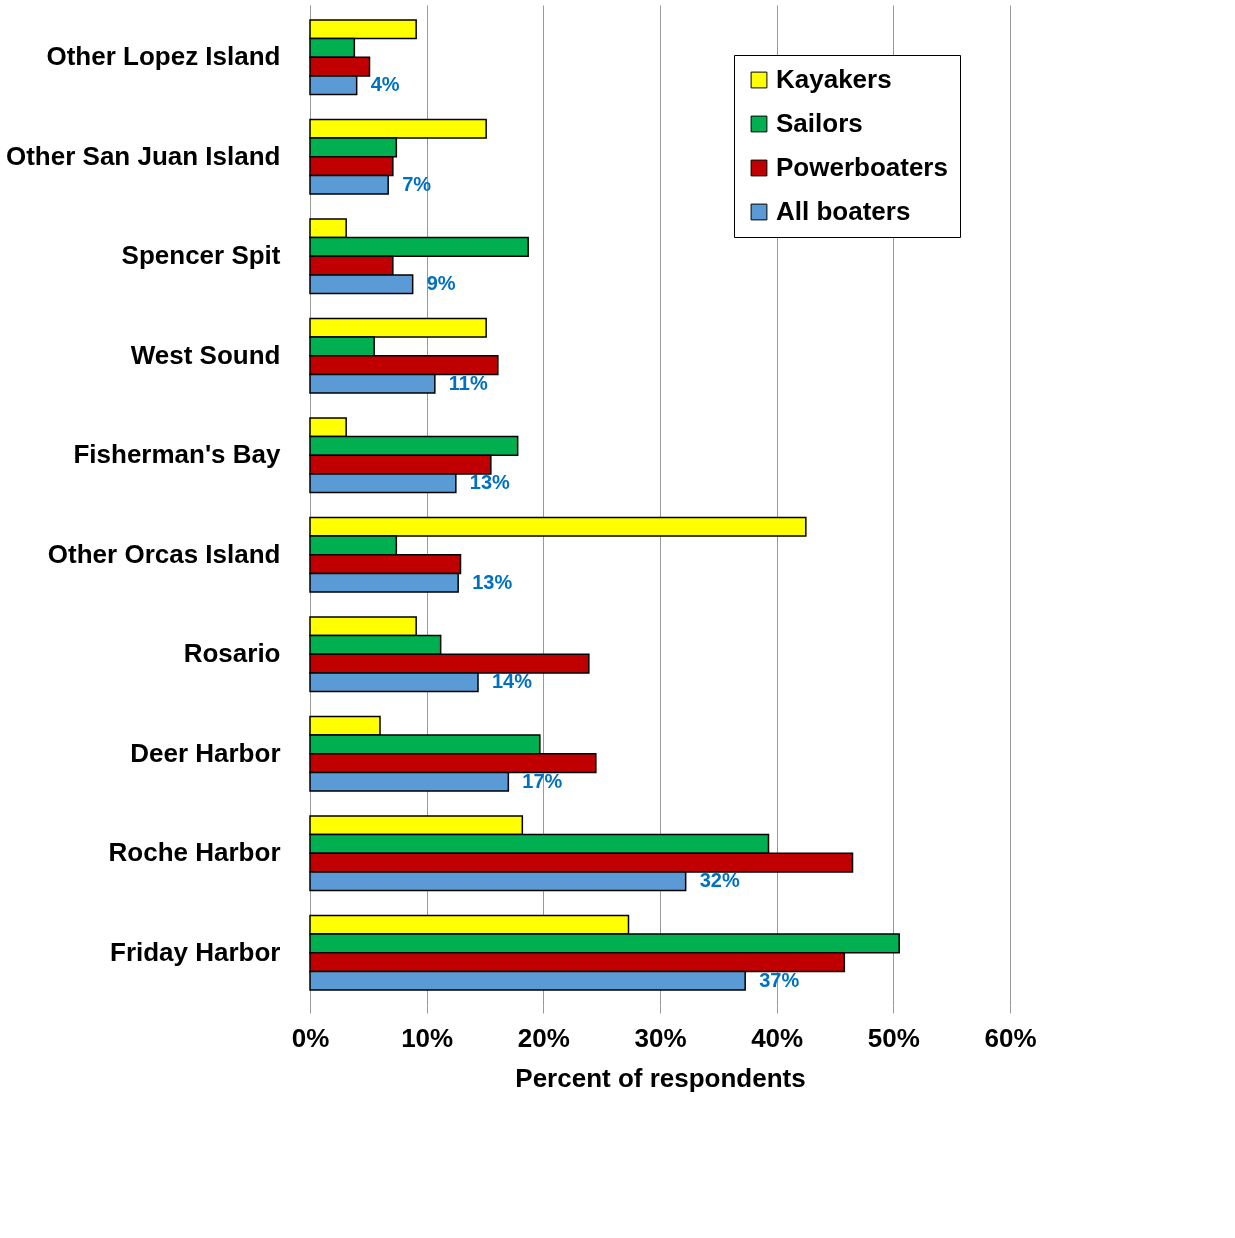 The height and width of the screenshot is (1238, 1235). What do you see at coordinates (201, 255) in the screenshot?
I see `y-tick-label: Spencer Spit` at bounding box center [201, 255].